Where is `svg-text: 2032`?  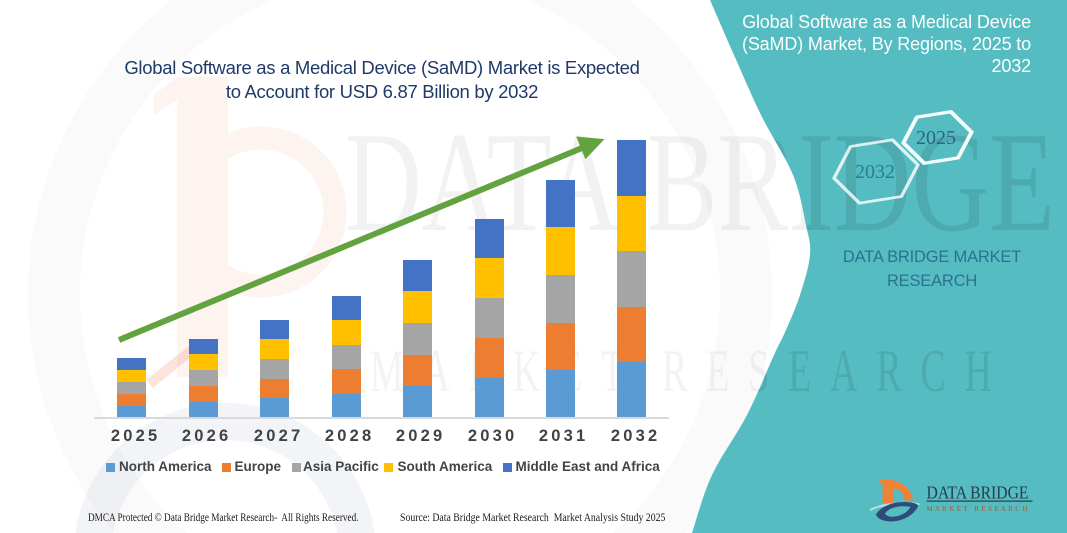 svg-text: 2032 is located at coordinates (875, 172).